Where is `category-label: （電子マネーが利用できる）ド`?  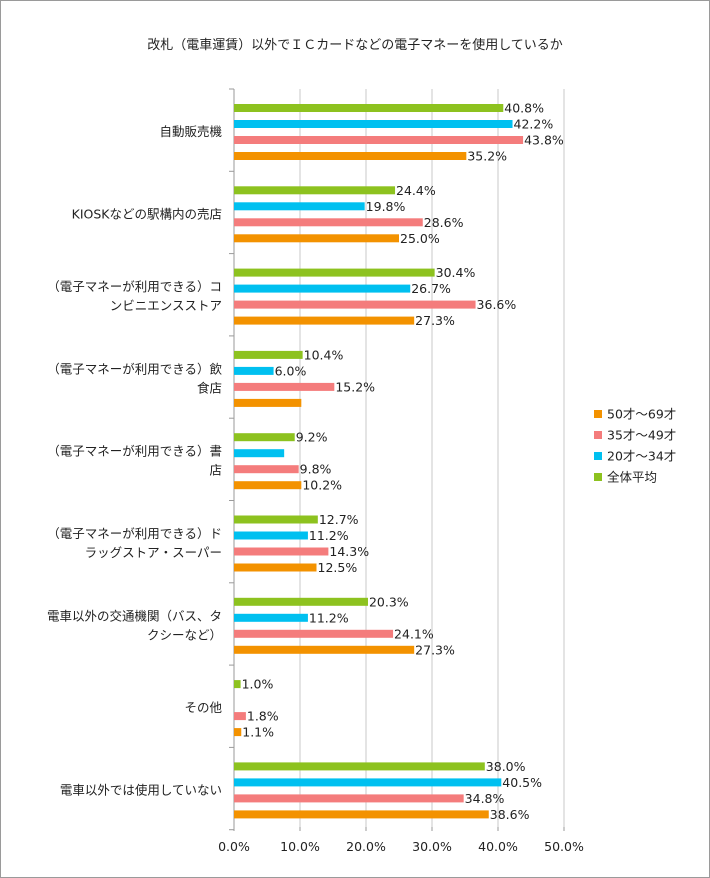 category-label: （電子マネーが利用できる）ド is located at coordinates (134, 533).